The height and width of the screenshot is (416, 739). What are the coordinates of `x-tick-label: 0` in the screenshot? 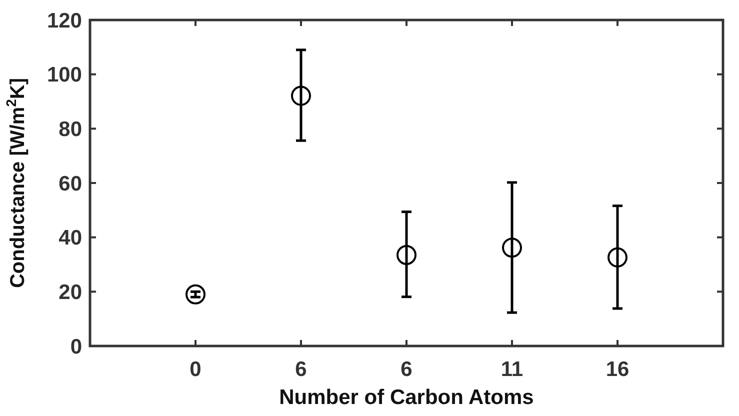 It's located at (196, 369).